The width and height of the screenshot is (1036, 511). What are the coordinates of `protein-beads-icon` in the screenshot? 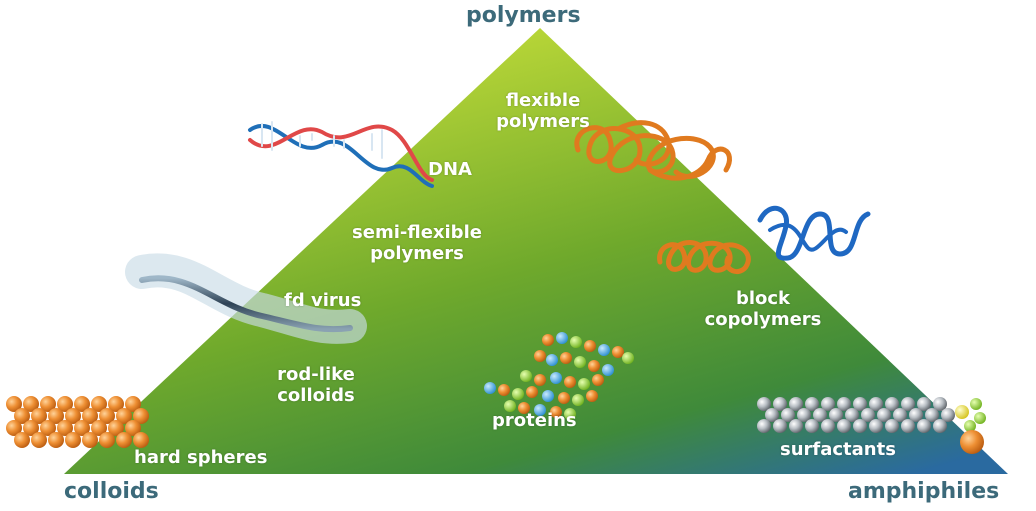 It's located at (559, 376).